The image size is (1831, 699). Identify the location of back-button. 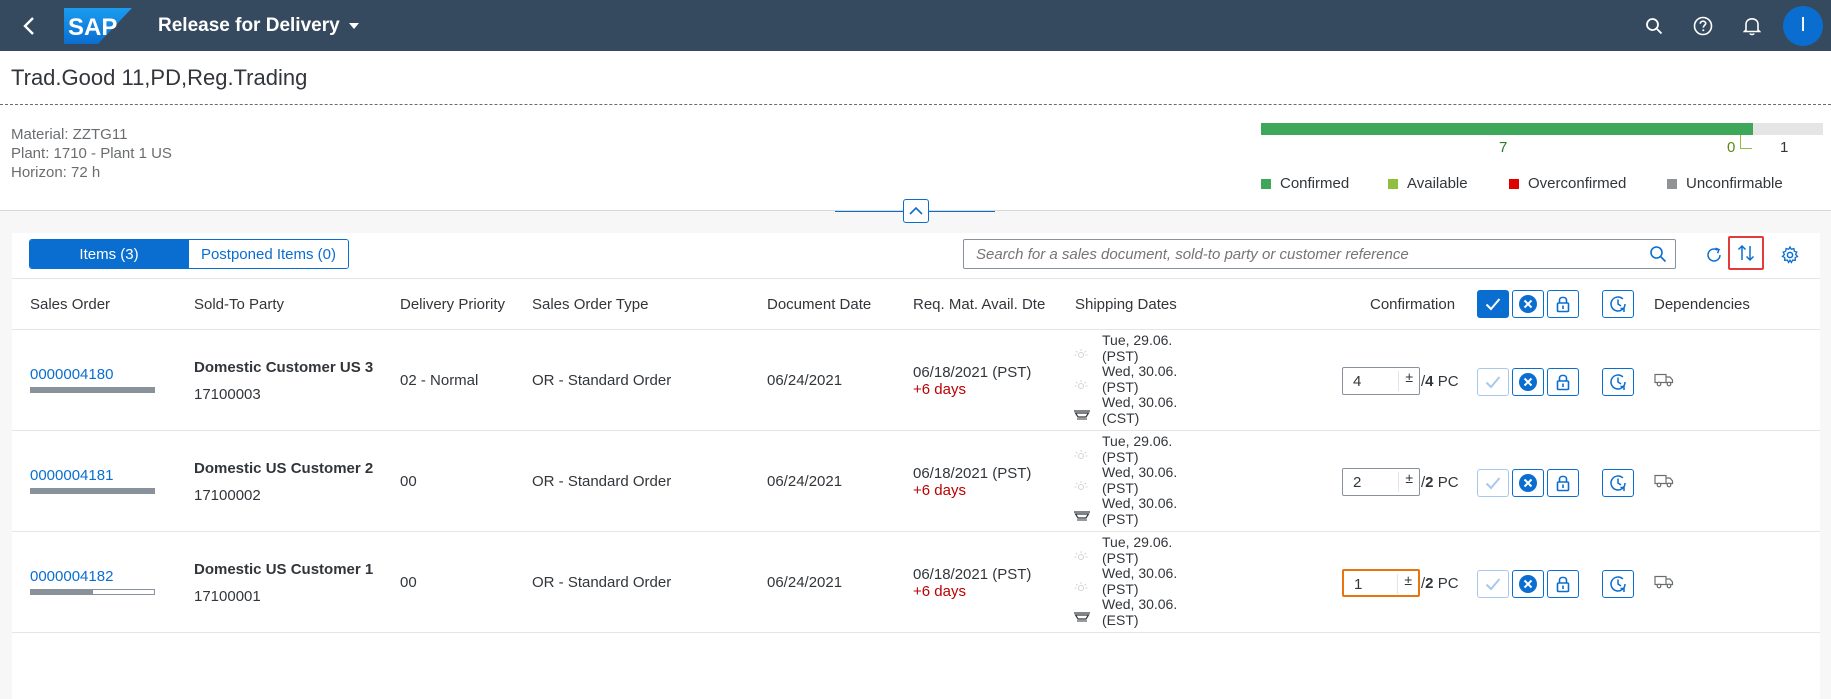
(33, 25).